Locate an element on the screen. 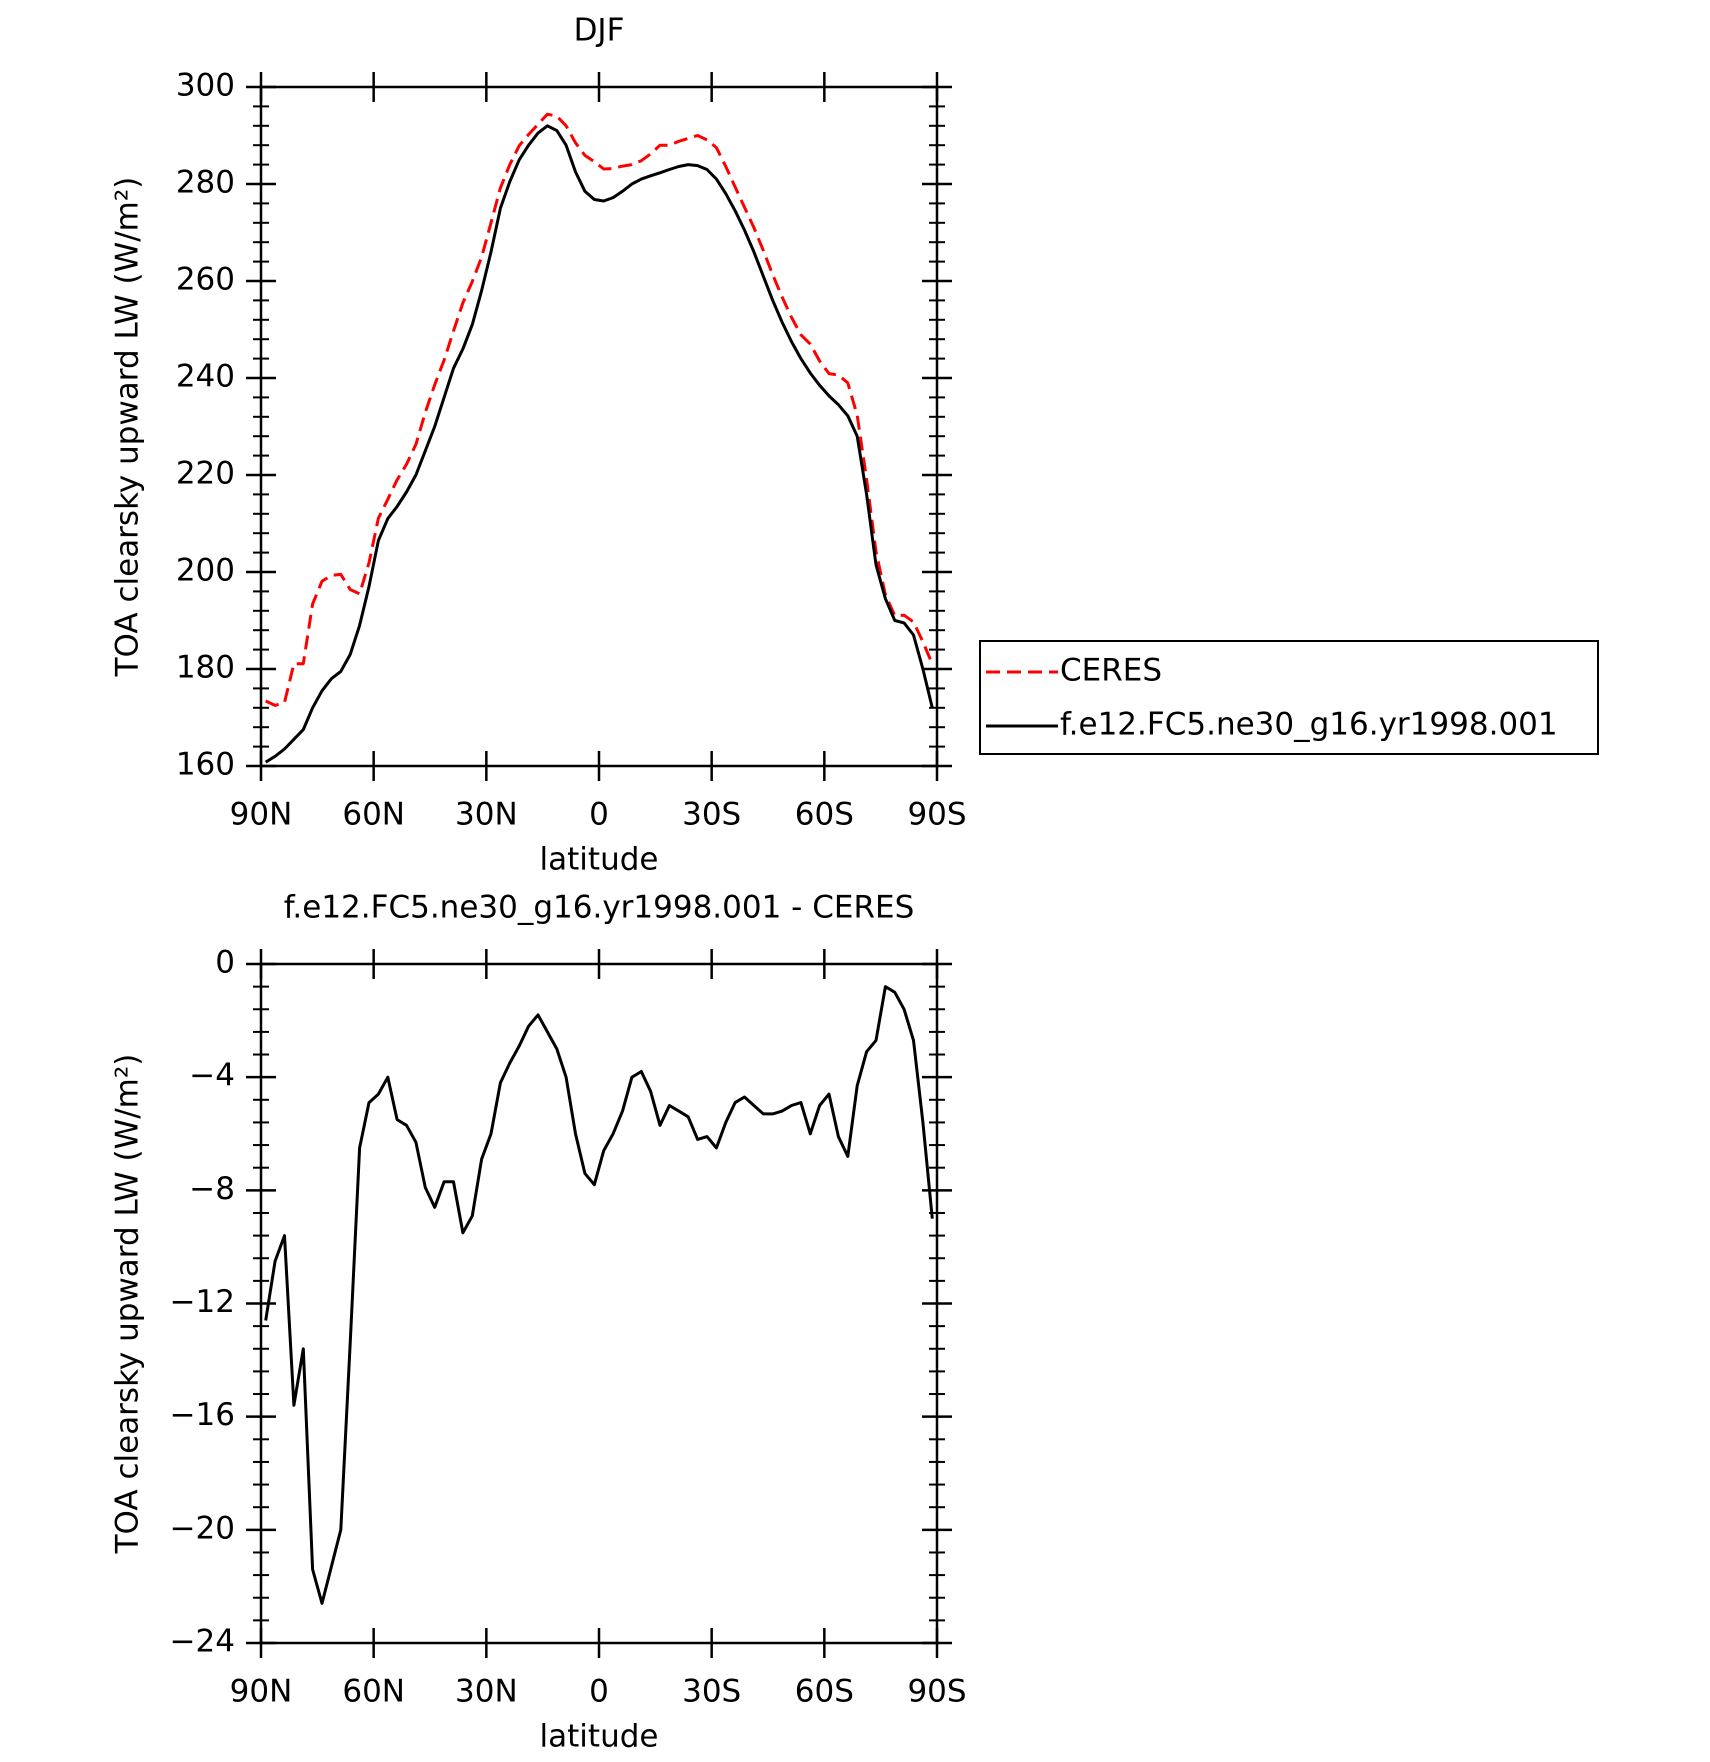  y-tick-label: −4 is located at coordinates (212, 1076).